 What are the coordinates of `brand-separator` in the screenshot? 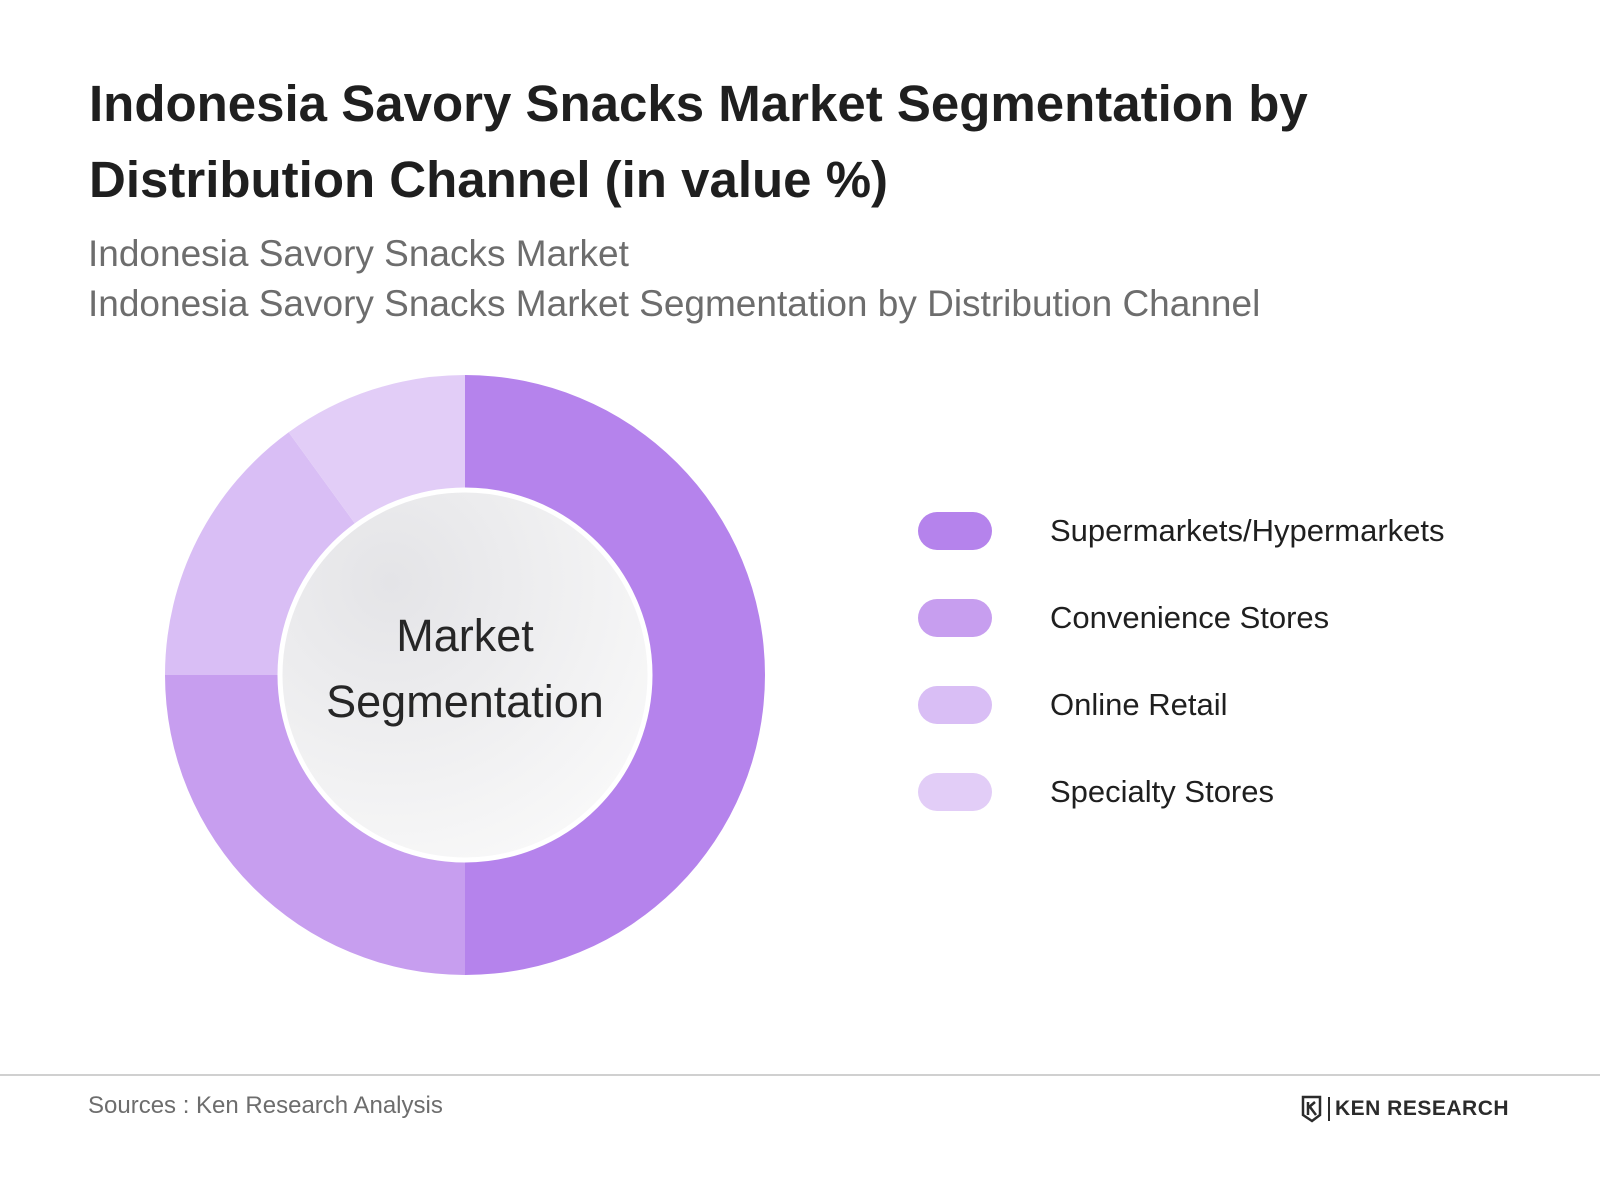 It's located at (1329, 1109).